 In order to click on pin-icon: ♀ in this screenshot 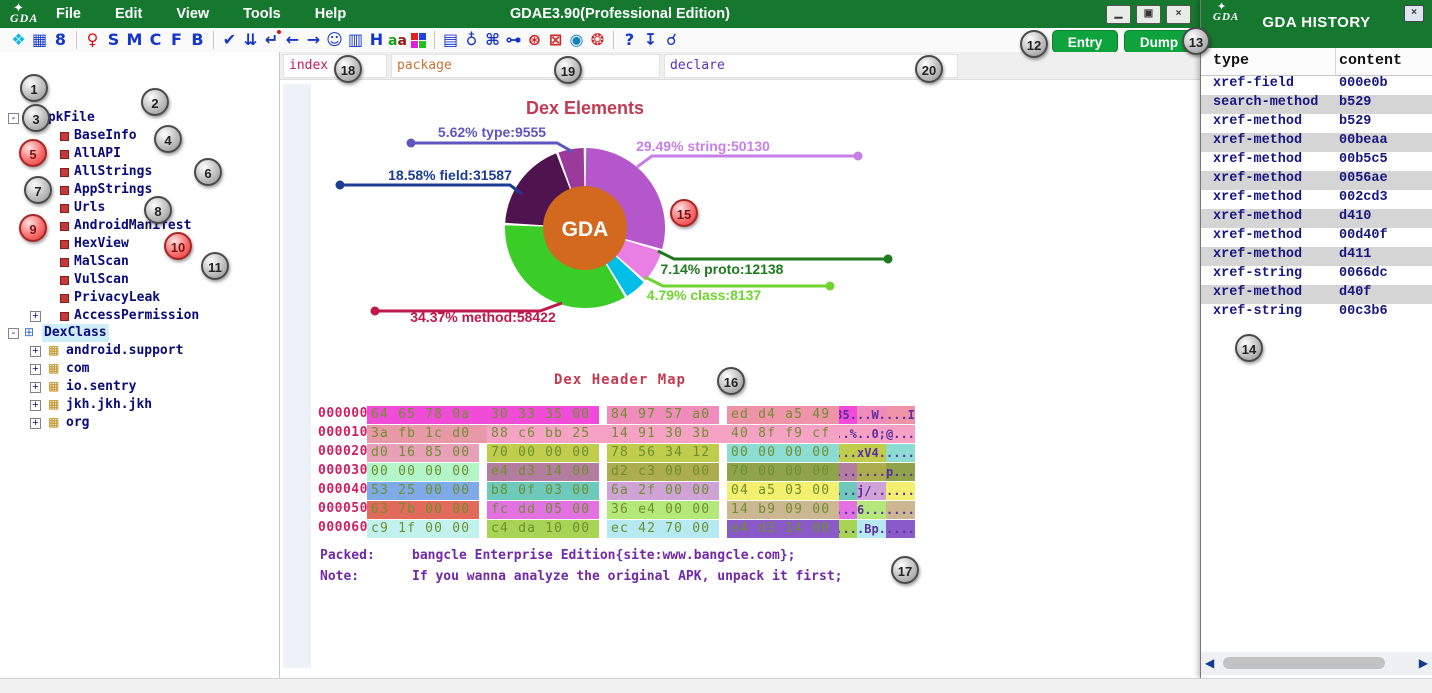, I will do `click(92, 39)`.